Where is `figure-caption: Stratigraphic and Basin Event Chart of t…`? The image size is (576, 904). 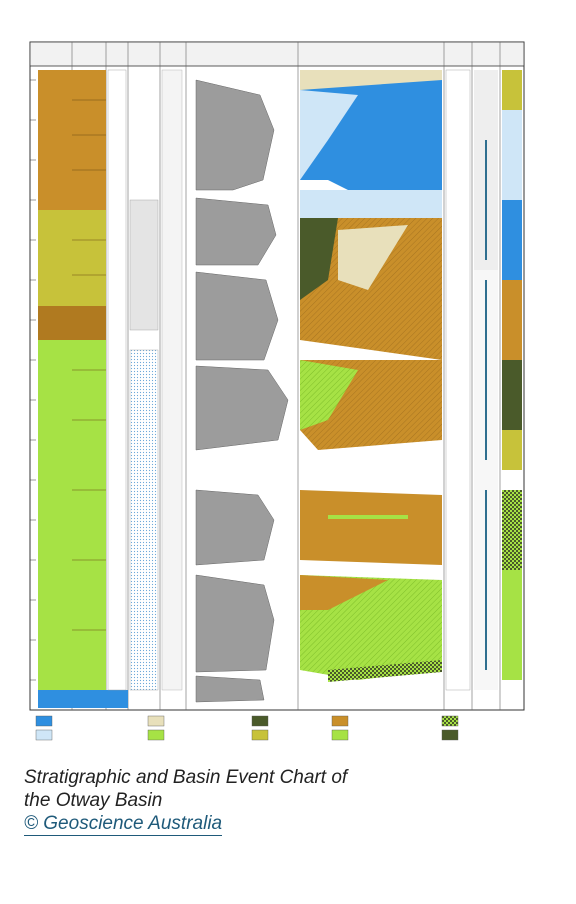 figure-caption: Stratigraphic and Basin Event Chart of t… is located at coordinates (234, 801).